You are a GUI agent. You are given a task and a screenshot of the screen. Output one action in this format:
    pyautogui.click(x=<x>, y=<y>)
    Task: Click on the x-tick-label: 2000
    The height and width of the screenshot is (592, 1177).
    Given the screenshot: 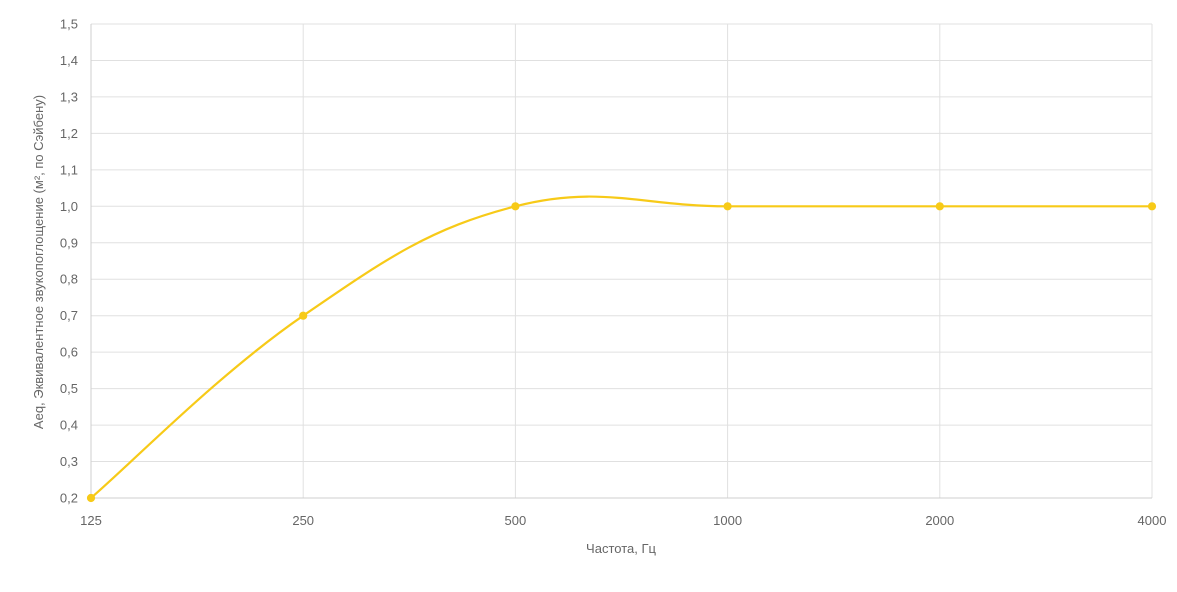 What is the action you would take?
    pyautogui.click(x=939, y=520)
    